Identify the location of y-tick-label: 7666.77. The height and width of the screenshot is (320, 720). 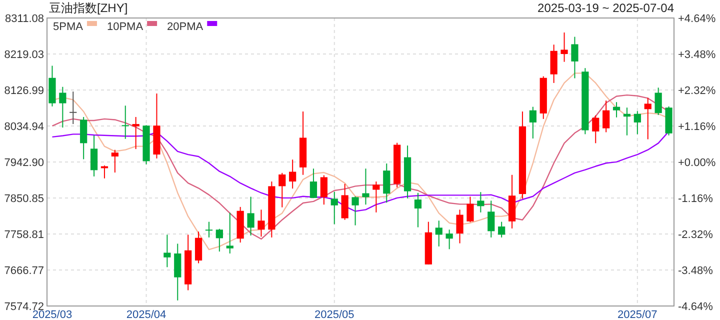
(24, 271).